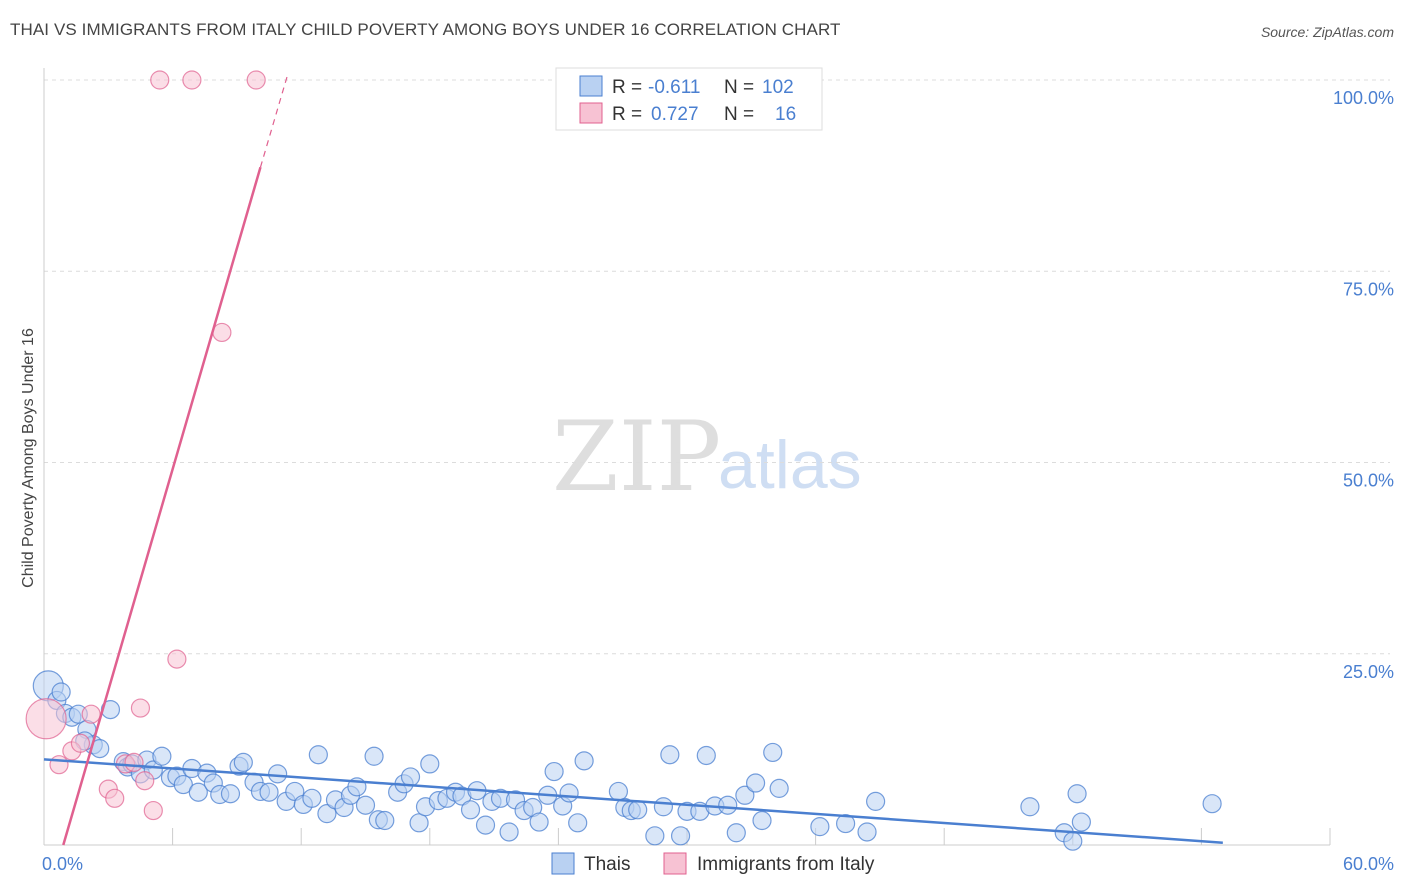  What do you see at coordinates (1327, 32) in the screenshot?
I see `source-label: Source: ZipAtlas.com` at bounding box center [1327, 32].